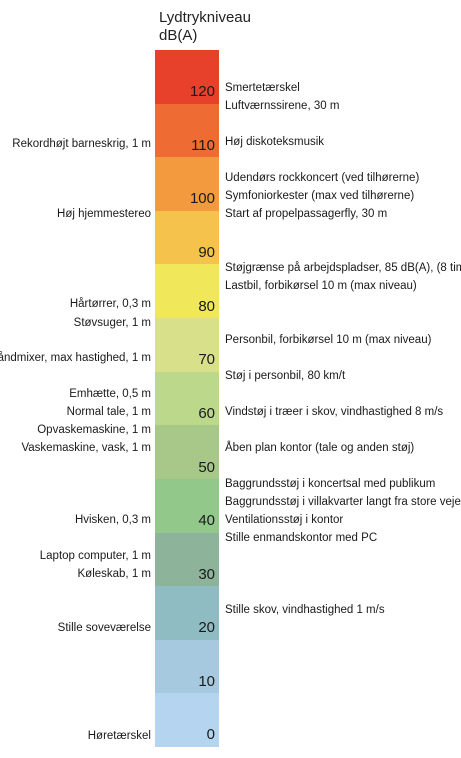 Image resolution: width=461 pixels, height=758 pixels. Describe the element at coordinates (206, 681) in the screenshot. I see `scale-value-label: 10` at that location.